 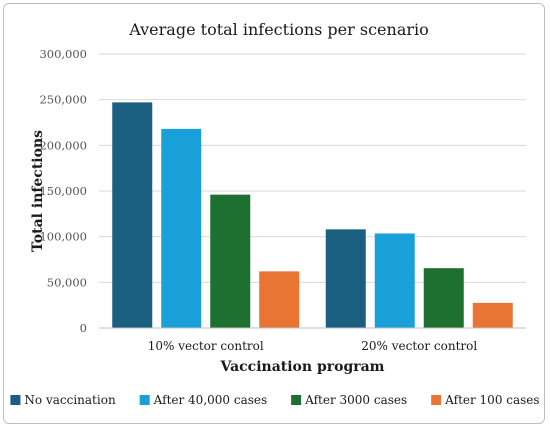 What do you see at coordinates (38, 191) in the screenshot?
I see `y-axis-title: Total infections` at bounding box center [38, 191].